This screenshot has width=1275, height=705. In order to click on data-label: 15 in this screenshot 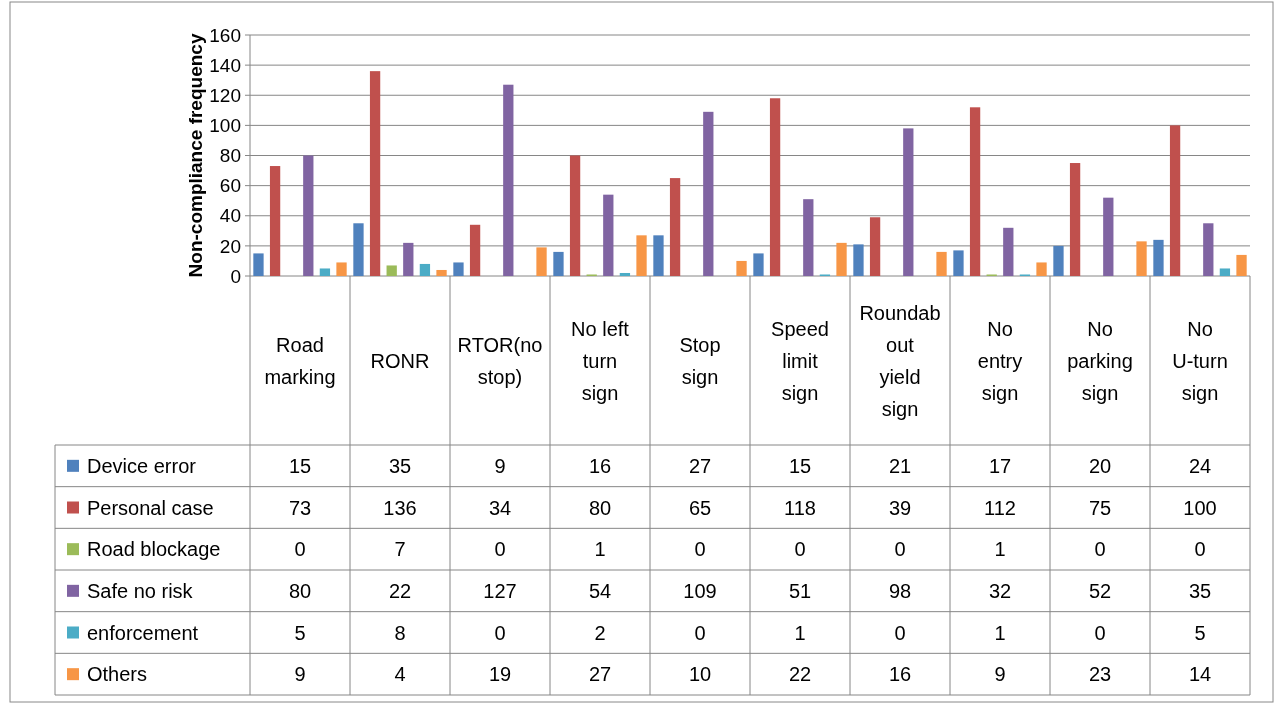, I will do `click(800, 465)`.